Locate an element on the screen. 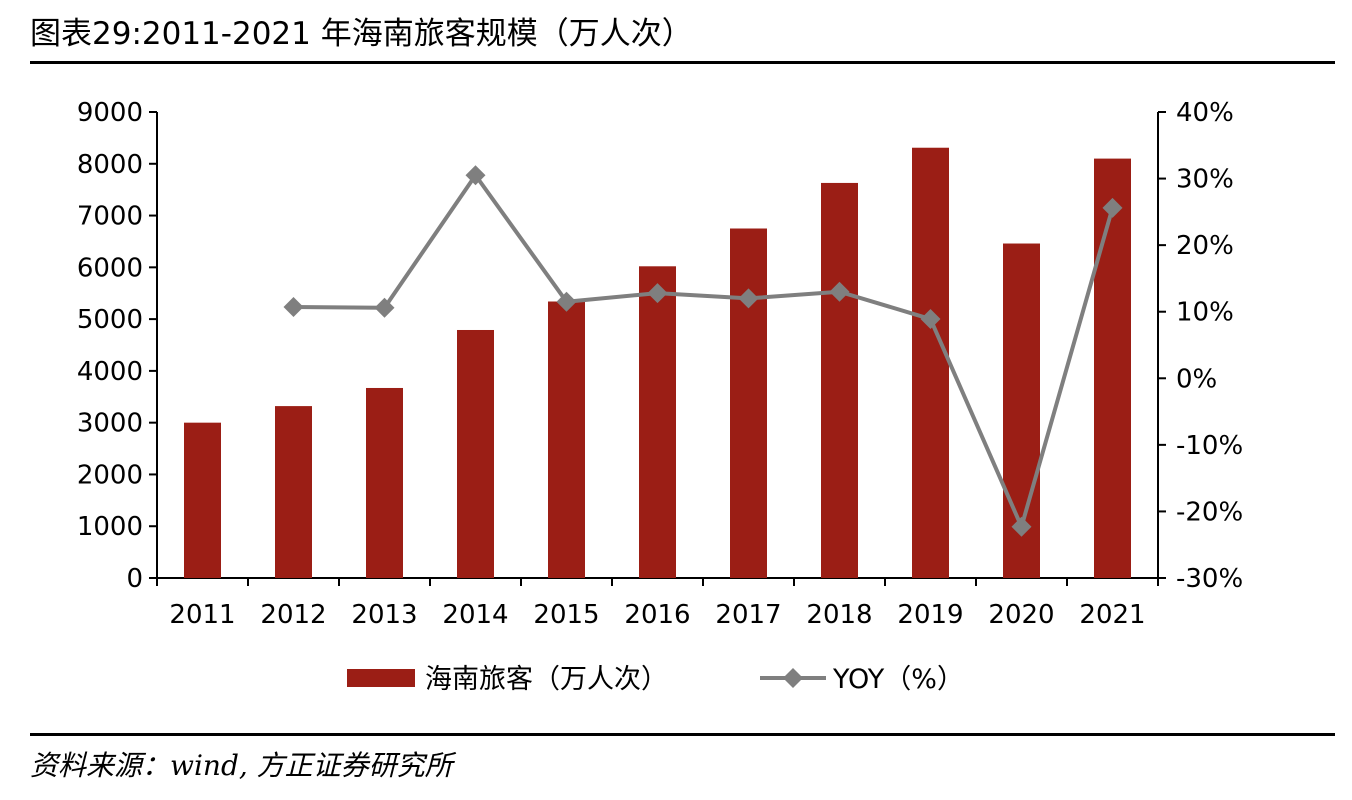 This screenshot has height=800, width=1352. bar-2018 is located at coordinates (839, 380).